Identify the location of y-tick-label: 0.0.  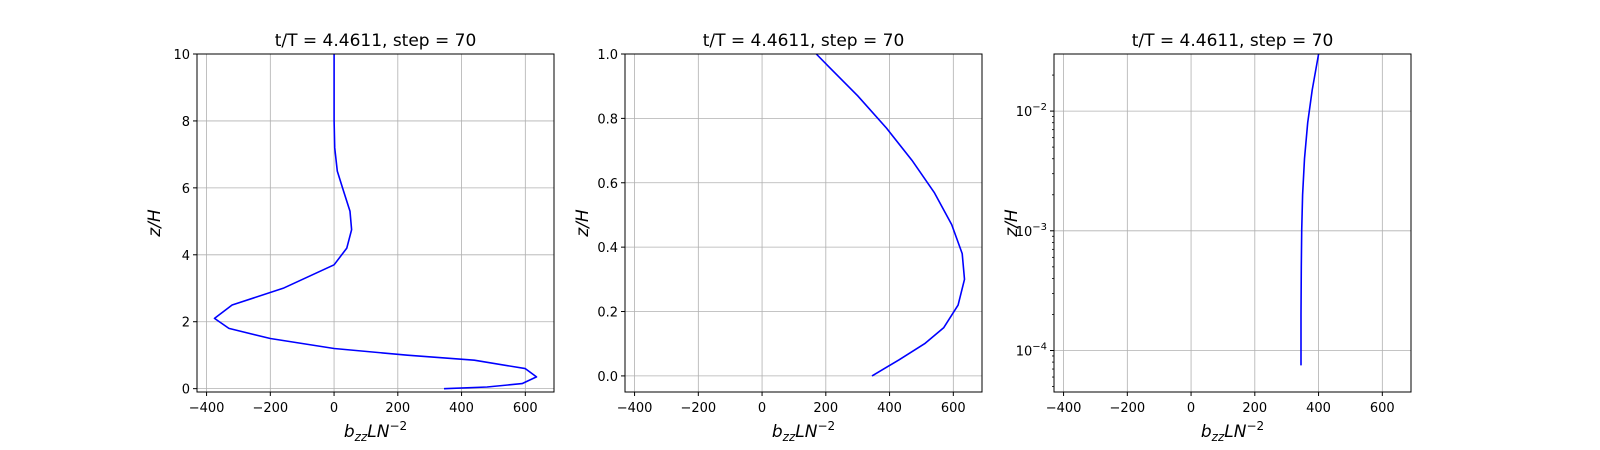
(607, 377).